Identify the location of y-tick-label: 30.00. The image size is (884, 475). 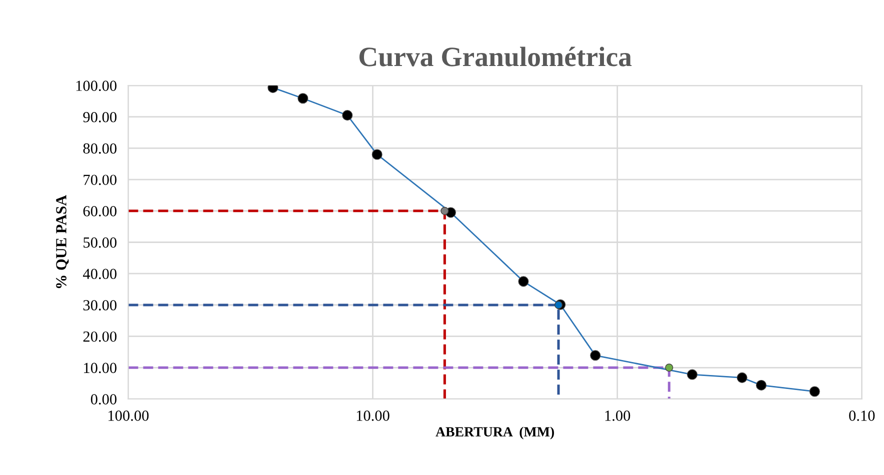
(99, 305).